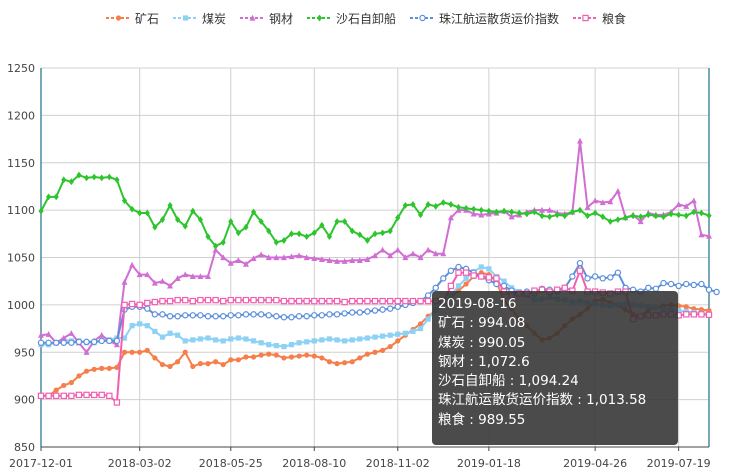 Image resolution: width=732 pixels, height=475 pixels. What do you see at coordinates (146, 18) in the screenshot?
I see `legend-label: 矿石` at bounding box center [146, 18].